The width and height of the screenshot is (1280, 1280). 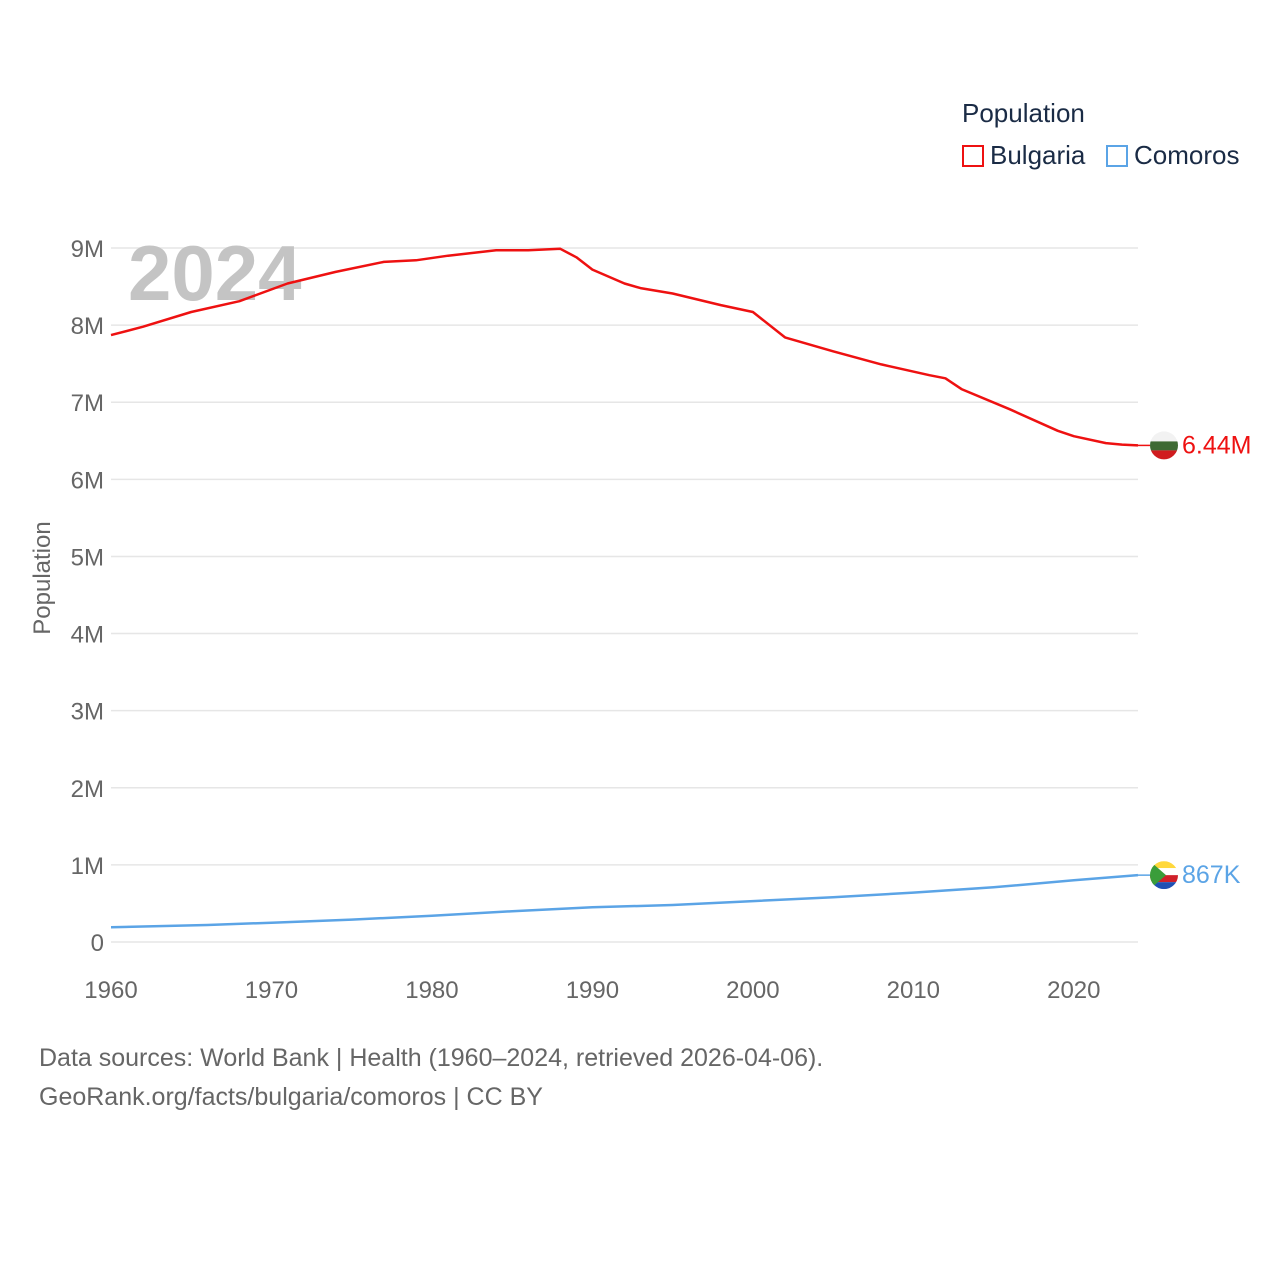 What do you see at coordinates (1073, 990) in the screenshot?
I see `x-tick-label-6: 2020` at bounding box center [1073, 990].